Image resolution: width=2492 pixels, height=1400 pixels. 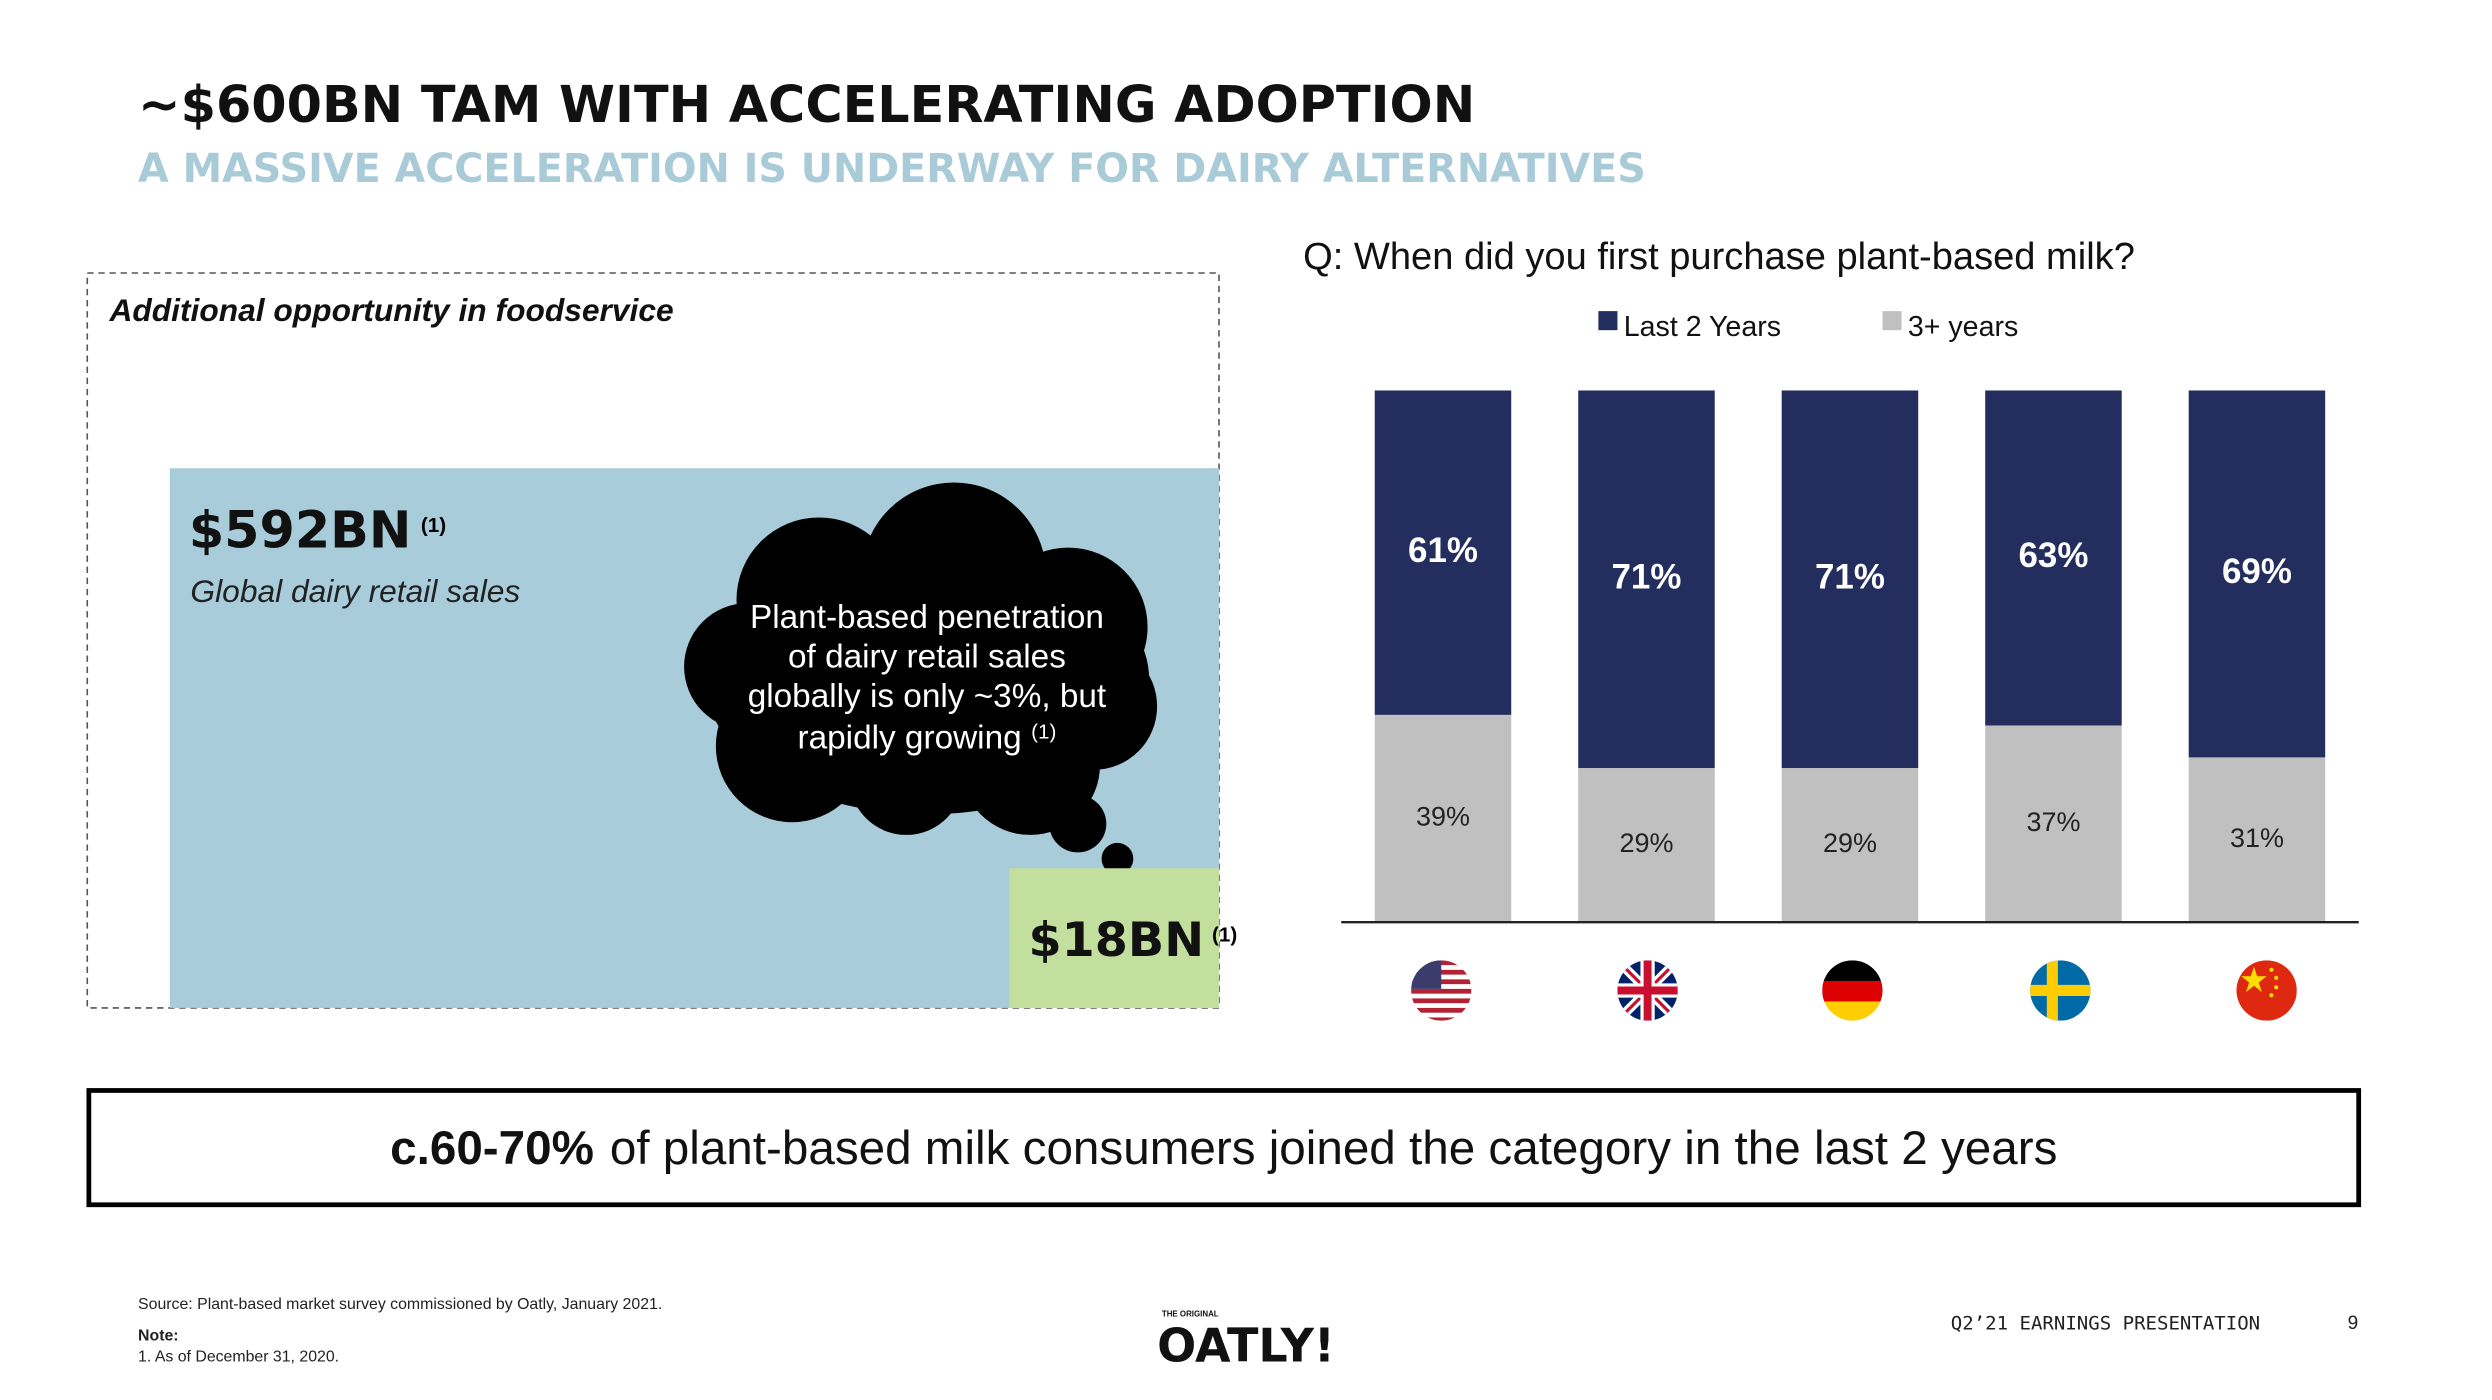 I want to click on note: 1. As of December 31, 2020., so click(x=238, y=1356).